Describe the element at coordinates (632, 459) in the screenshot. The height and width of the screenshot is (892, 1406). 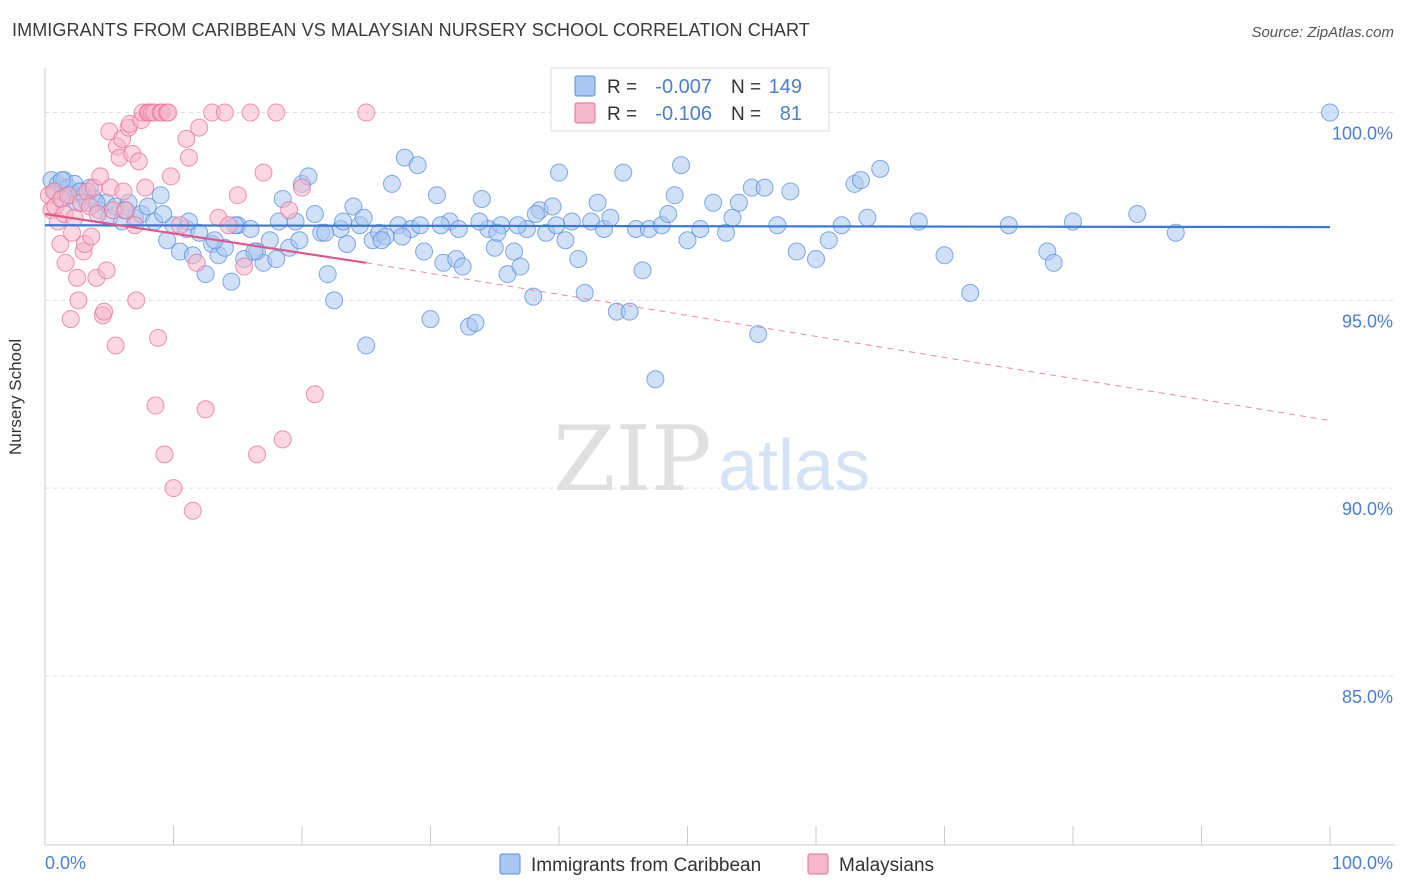
I see `watermark-zip: ZIP` at that location.